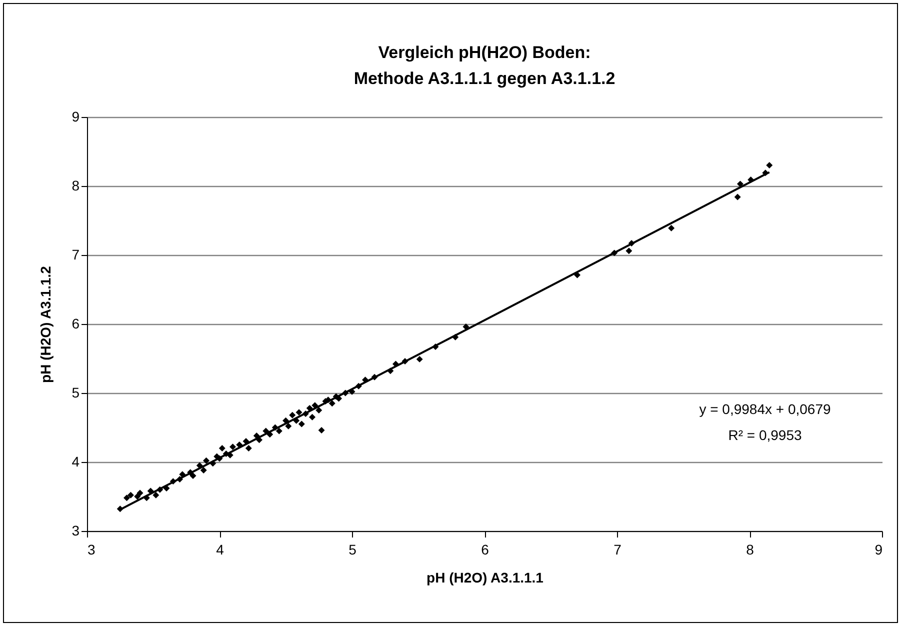  What do you see at coordinates (76, 392) in the screenshot?
I see `y-tick-label: 5` at bounding box center [76, 392].